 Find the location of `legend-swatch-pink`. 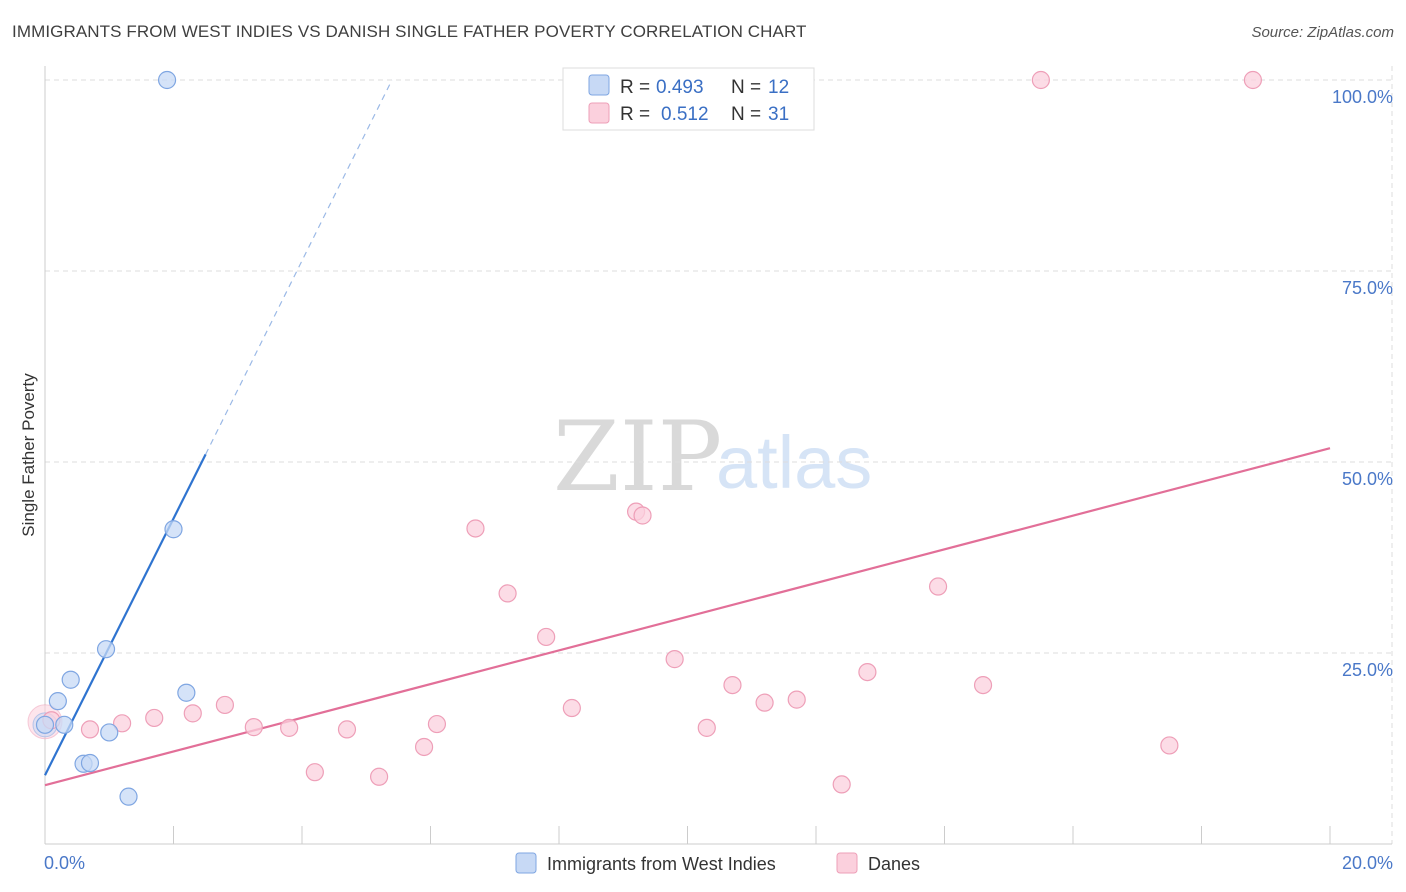

legend-swatch-pink is located at coordinates (599, 113).